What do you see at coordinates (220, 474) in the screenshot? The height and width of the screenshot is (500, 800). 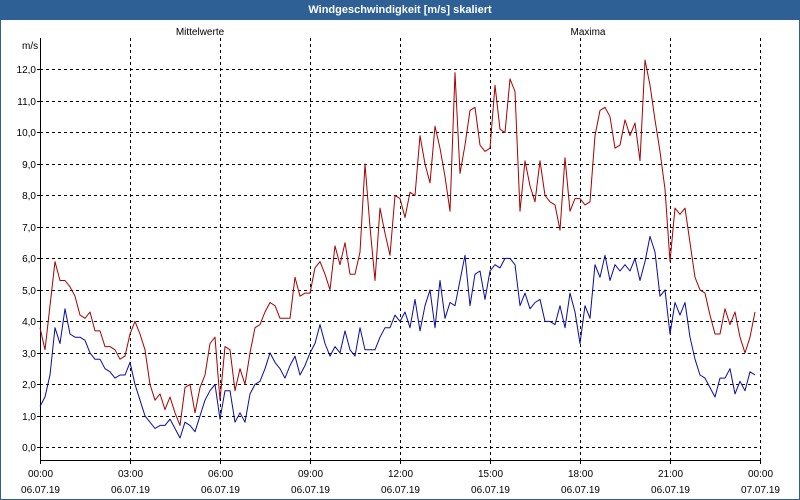 I see `x-tick-label-time: 06:00` at bounding box center [220, 474].